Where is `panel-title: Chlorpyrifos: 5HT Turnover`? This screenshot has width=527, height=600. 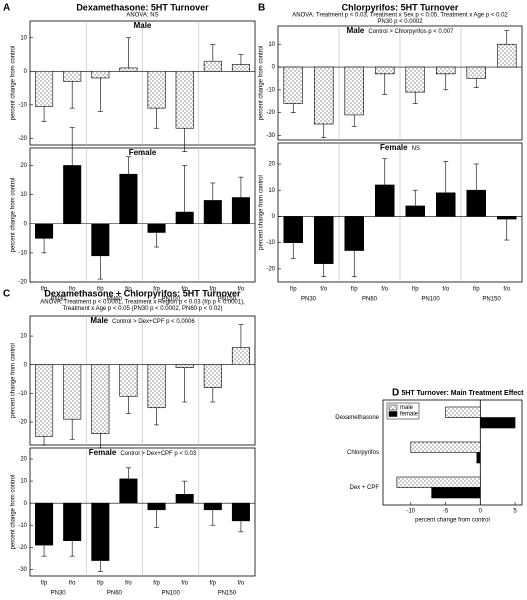 panel-title: Chlorpyrifos: 5HT Turnover is located at coordinates (400, 7).